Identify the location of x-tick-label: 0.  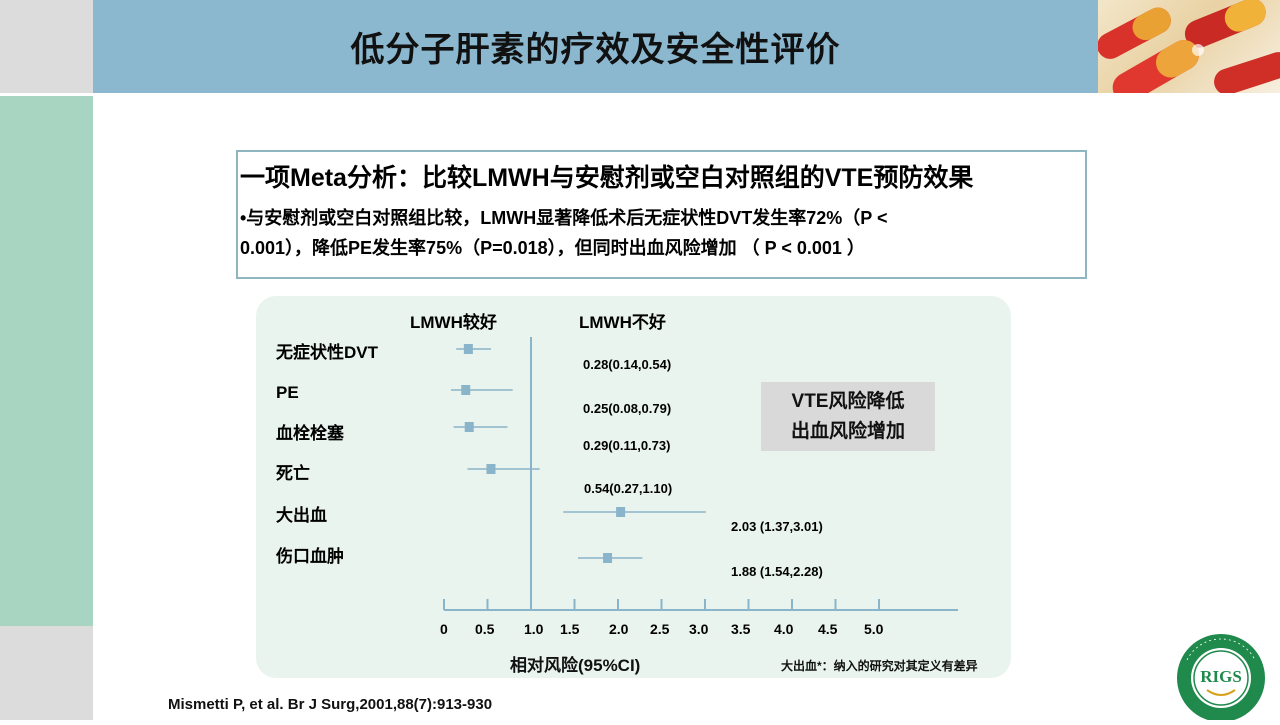
(444, 629).